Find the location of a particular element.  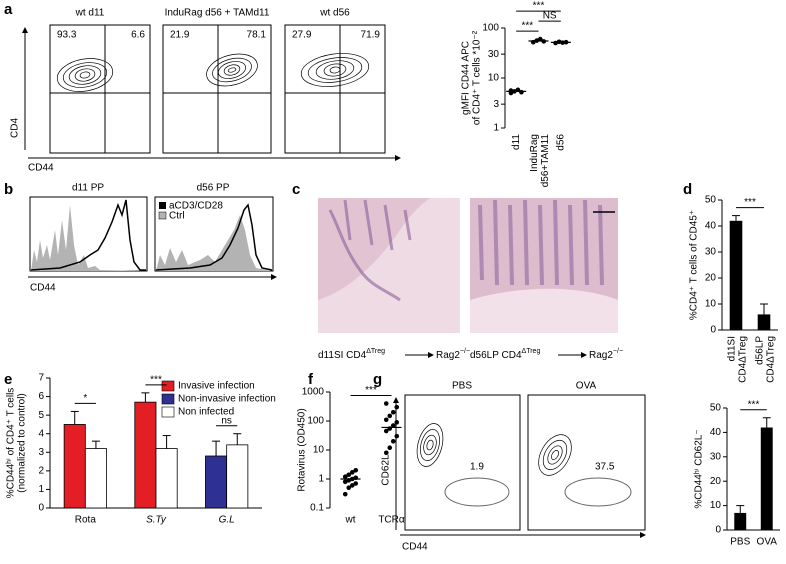

significance-label: * is located at coordinates (85, 398).